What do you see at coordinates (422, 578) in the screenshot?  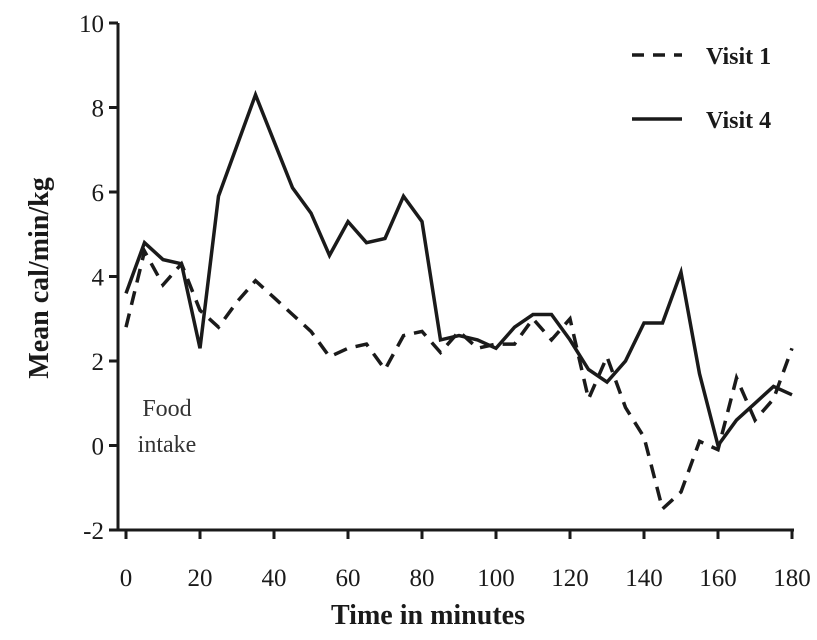 I see `x-tick-label: 80` at bounding box center [422, 578].